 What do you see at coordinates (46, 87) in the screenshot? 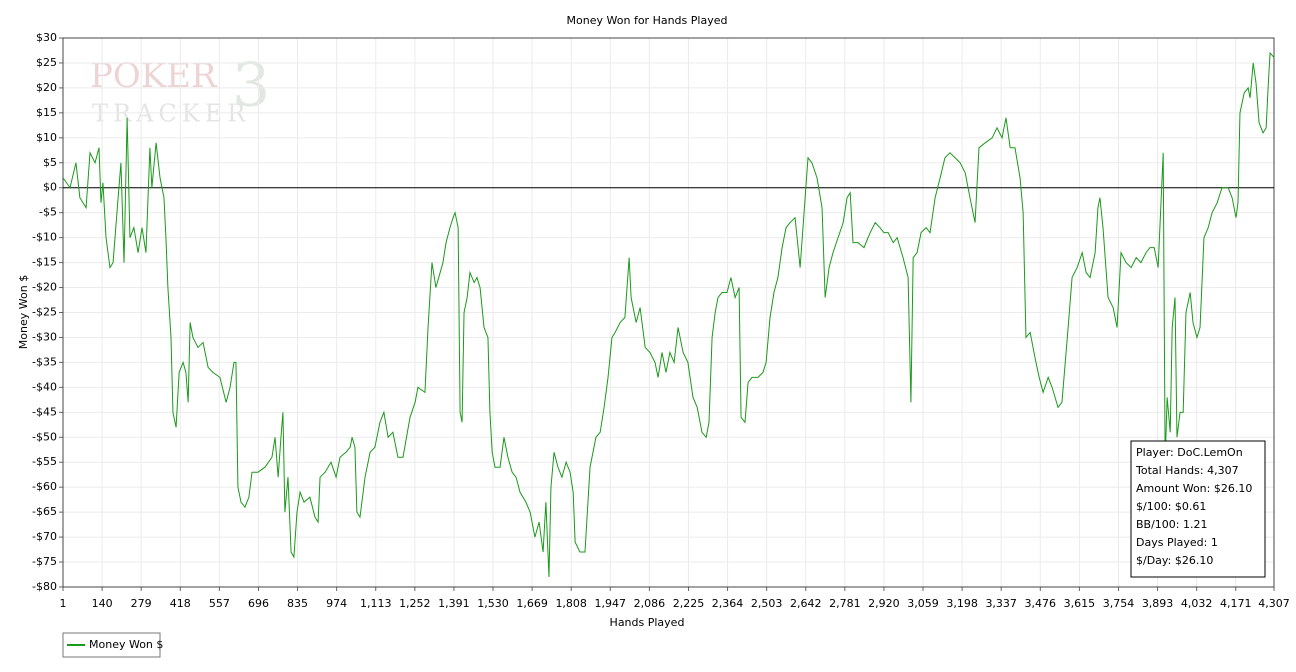
I see `y-tick-label: $20` at bounding box center [46, 87].